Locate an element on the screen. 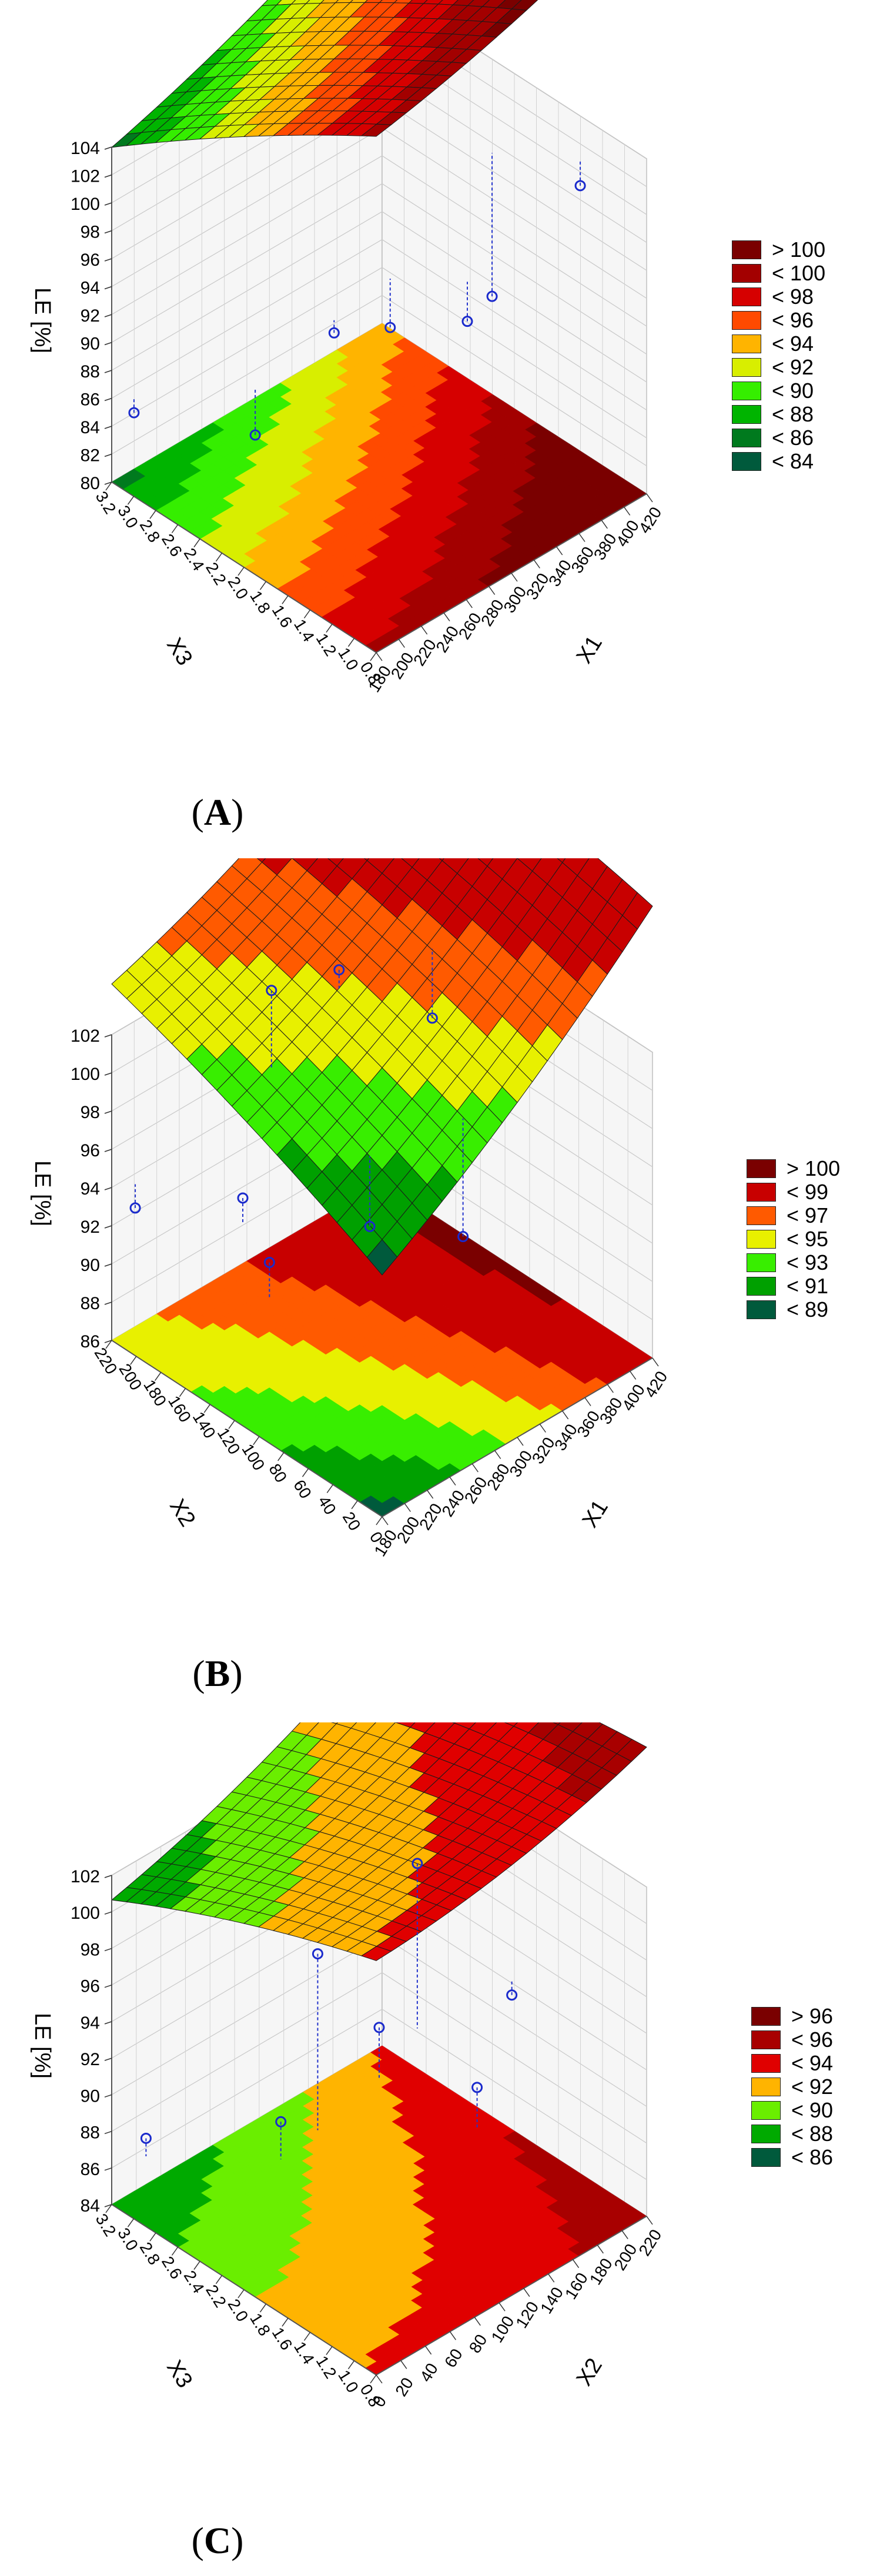  z-tick-label: 98 is located at coordinates (90, 1949).